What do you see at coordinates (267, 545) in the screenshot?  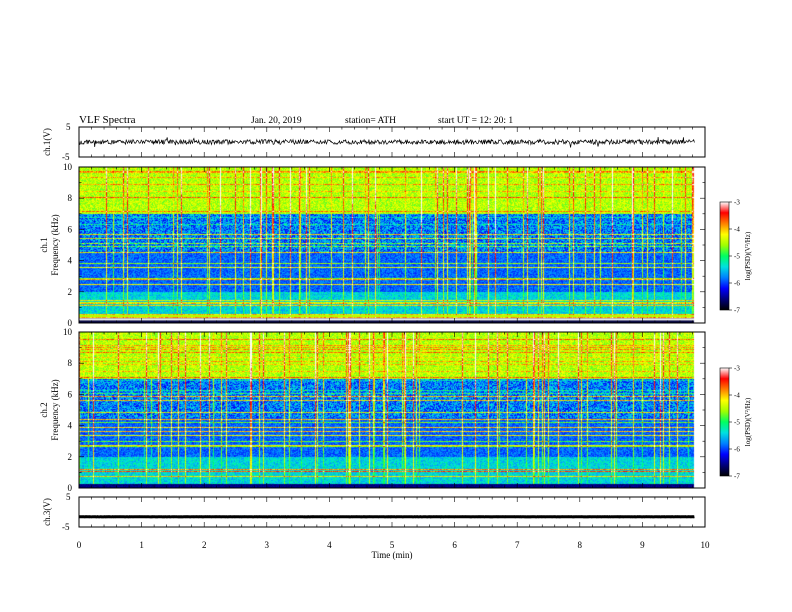 I see `time-axis-tick-3: 3` at bounding box center [267, 545].